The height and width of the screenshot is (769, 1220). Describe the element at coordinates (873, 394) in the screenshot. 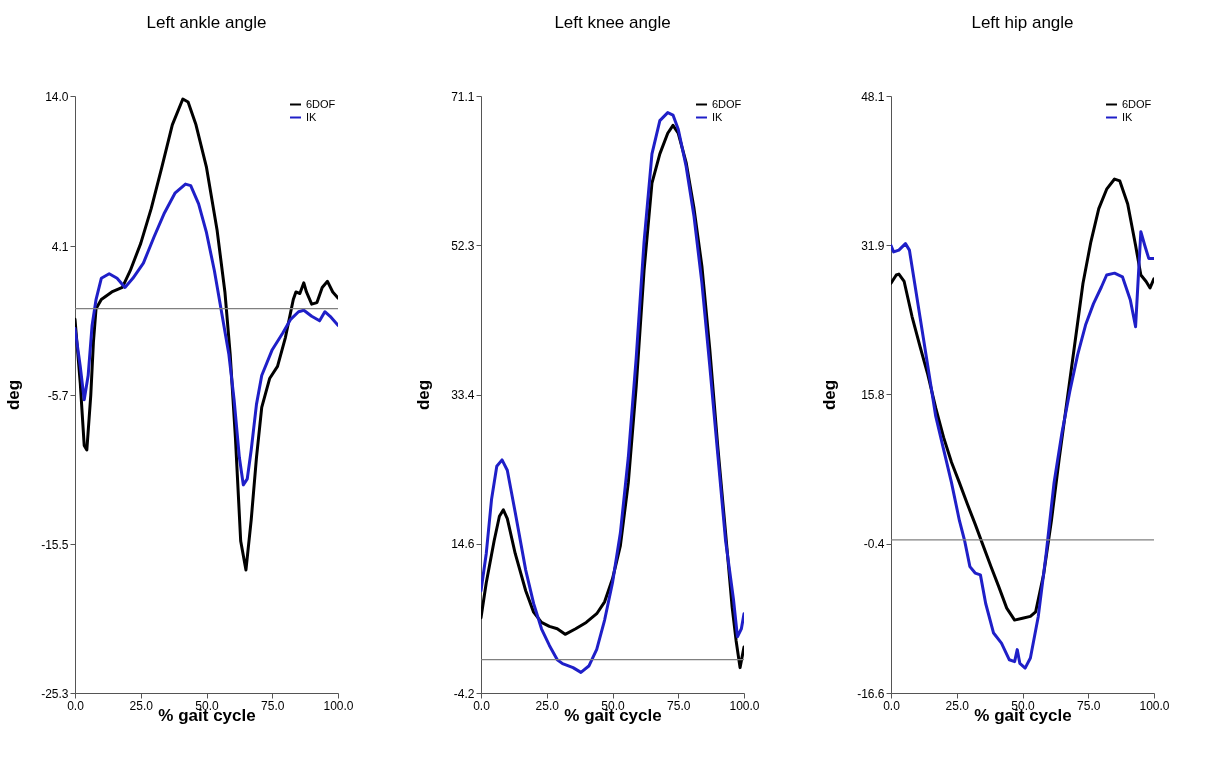

I see `y-tick-label: 15.8` at that location.